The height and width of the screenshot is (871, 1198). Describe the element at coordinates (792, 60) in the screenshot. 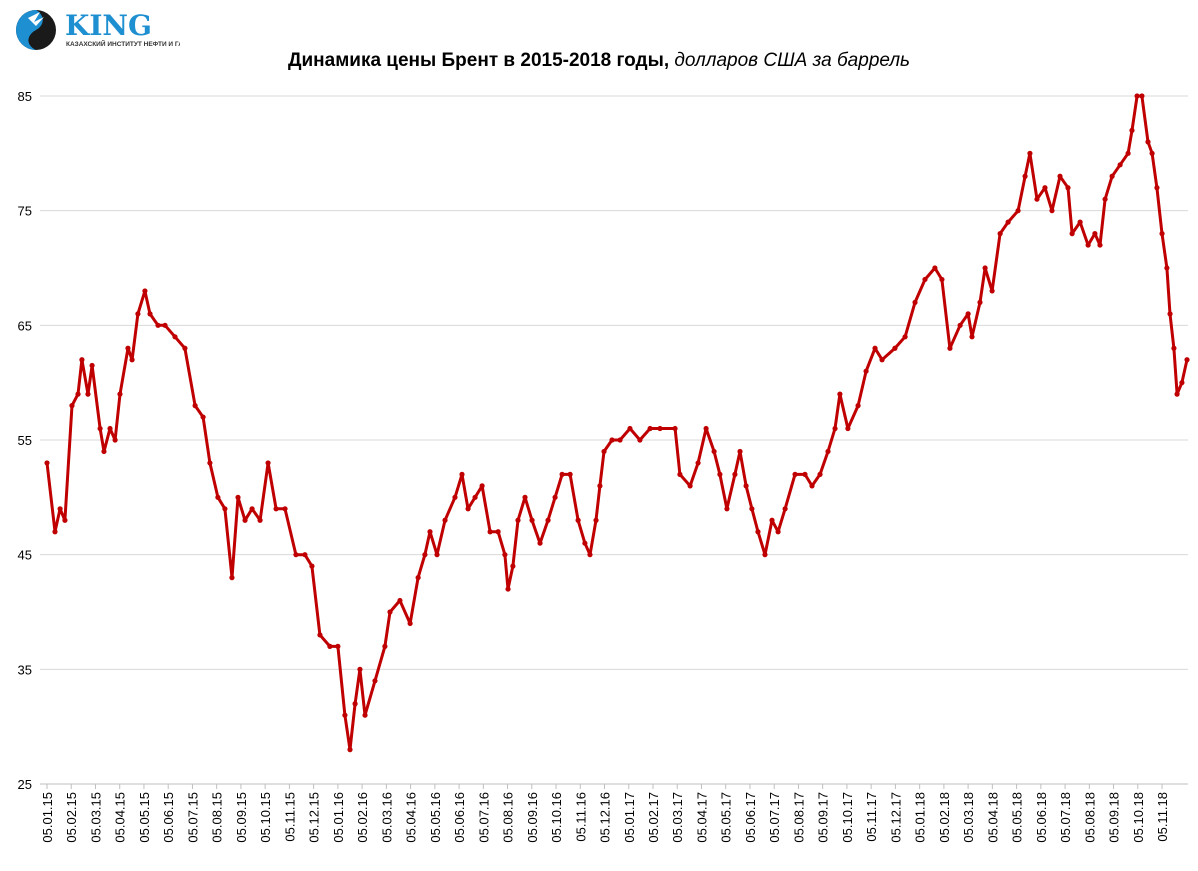

I see `chart-title-unit: долларов США за баррель` at that location.